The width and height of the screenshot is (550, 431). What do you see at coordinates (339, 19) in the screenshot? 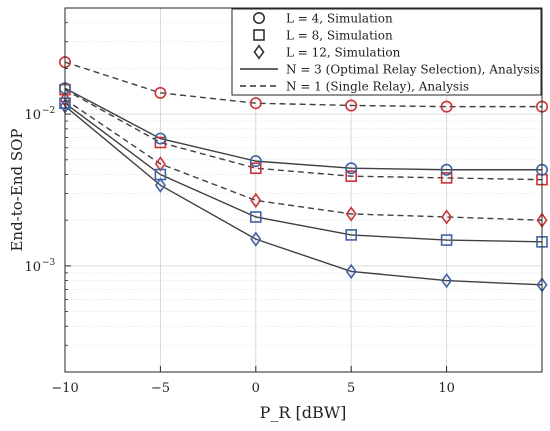
I see `legend-entry-label: L = 4, Simulation` at bounding box center [339, 19].